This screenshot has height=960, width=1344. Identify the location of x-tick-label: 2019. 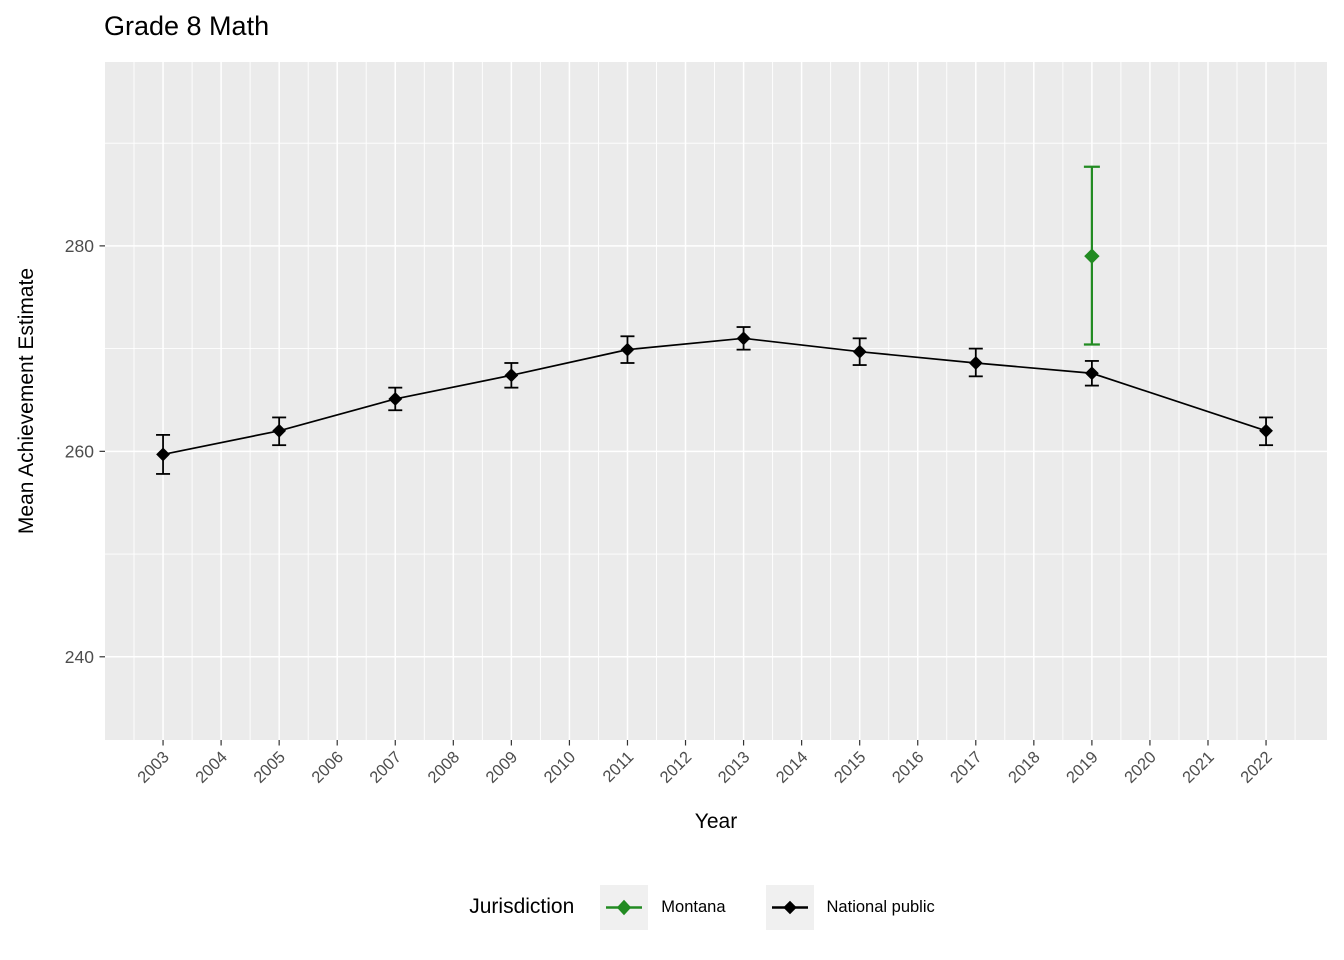
(1082, 767).